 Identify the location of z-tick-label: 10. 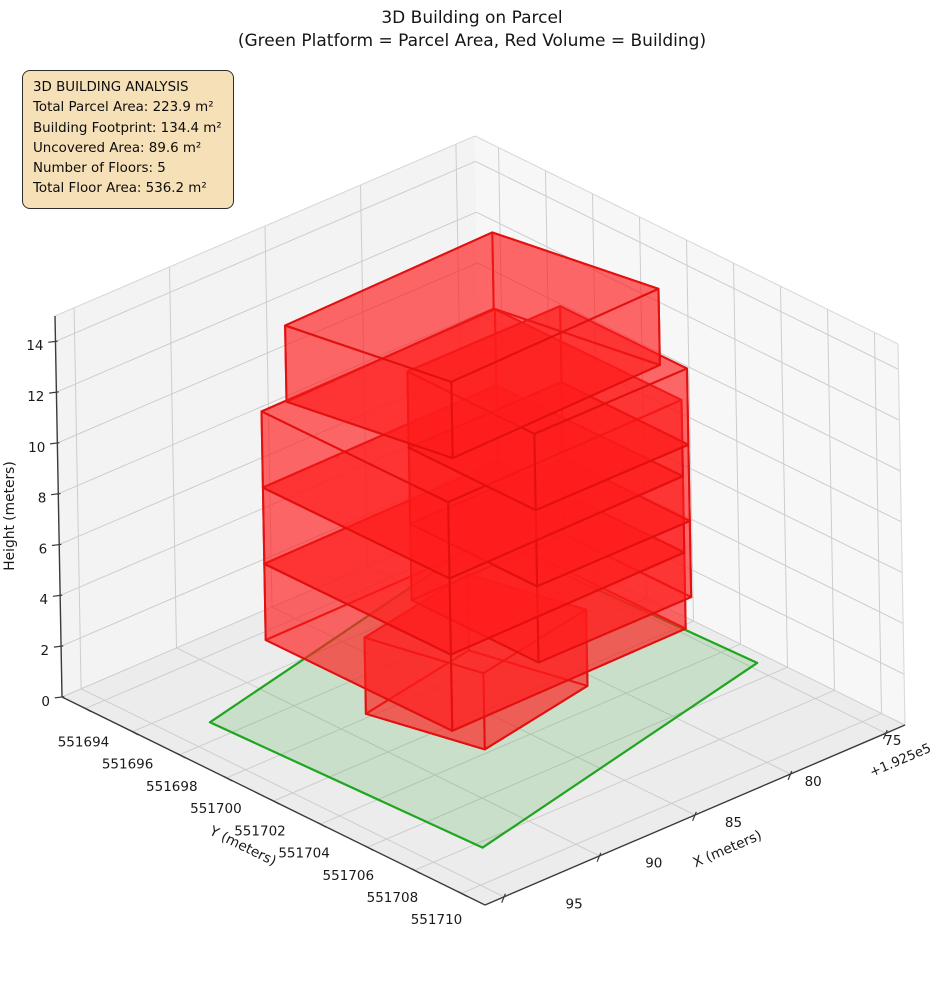
(36, 448).